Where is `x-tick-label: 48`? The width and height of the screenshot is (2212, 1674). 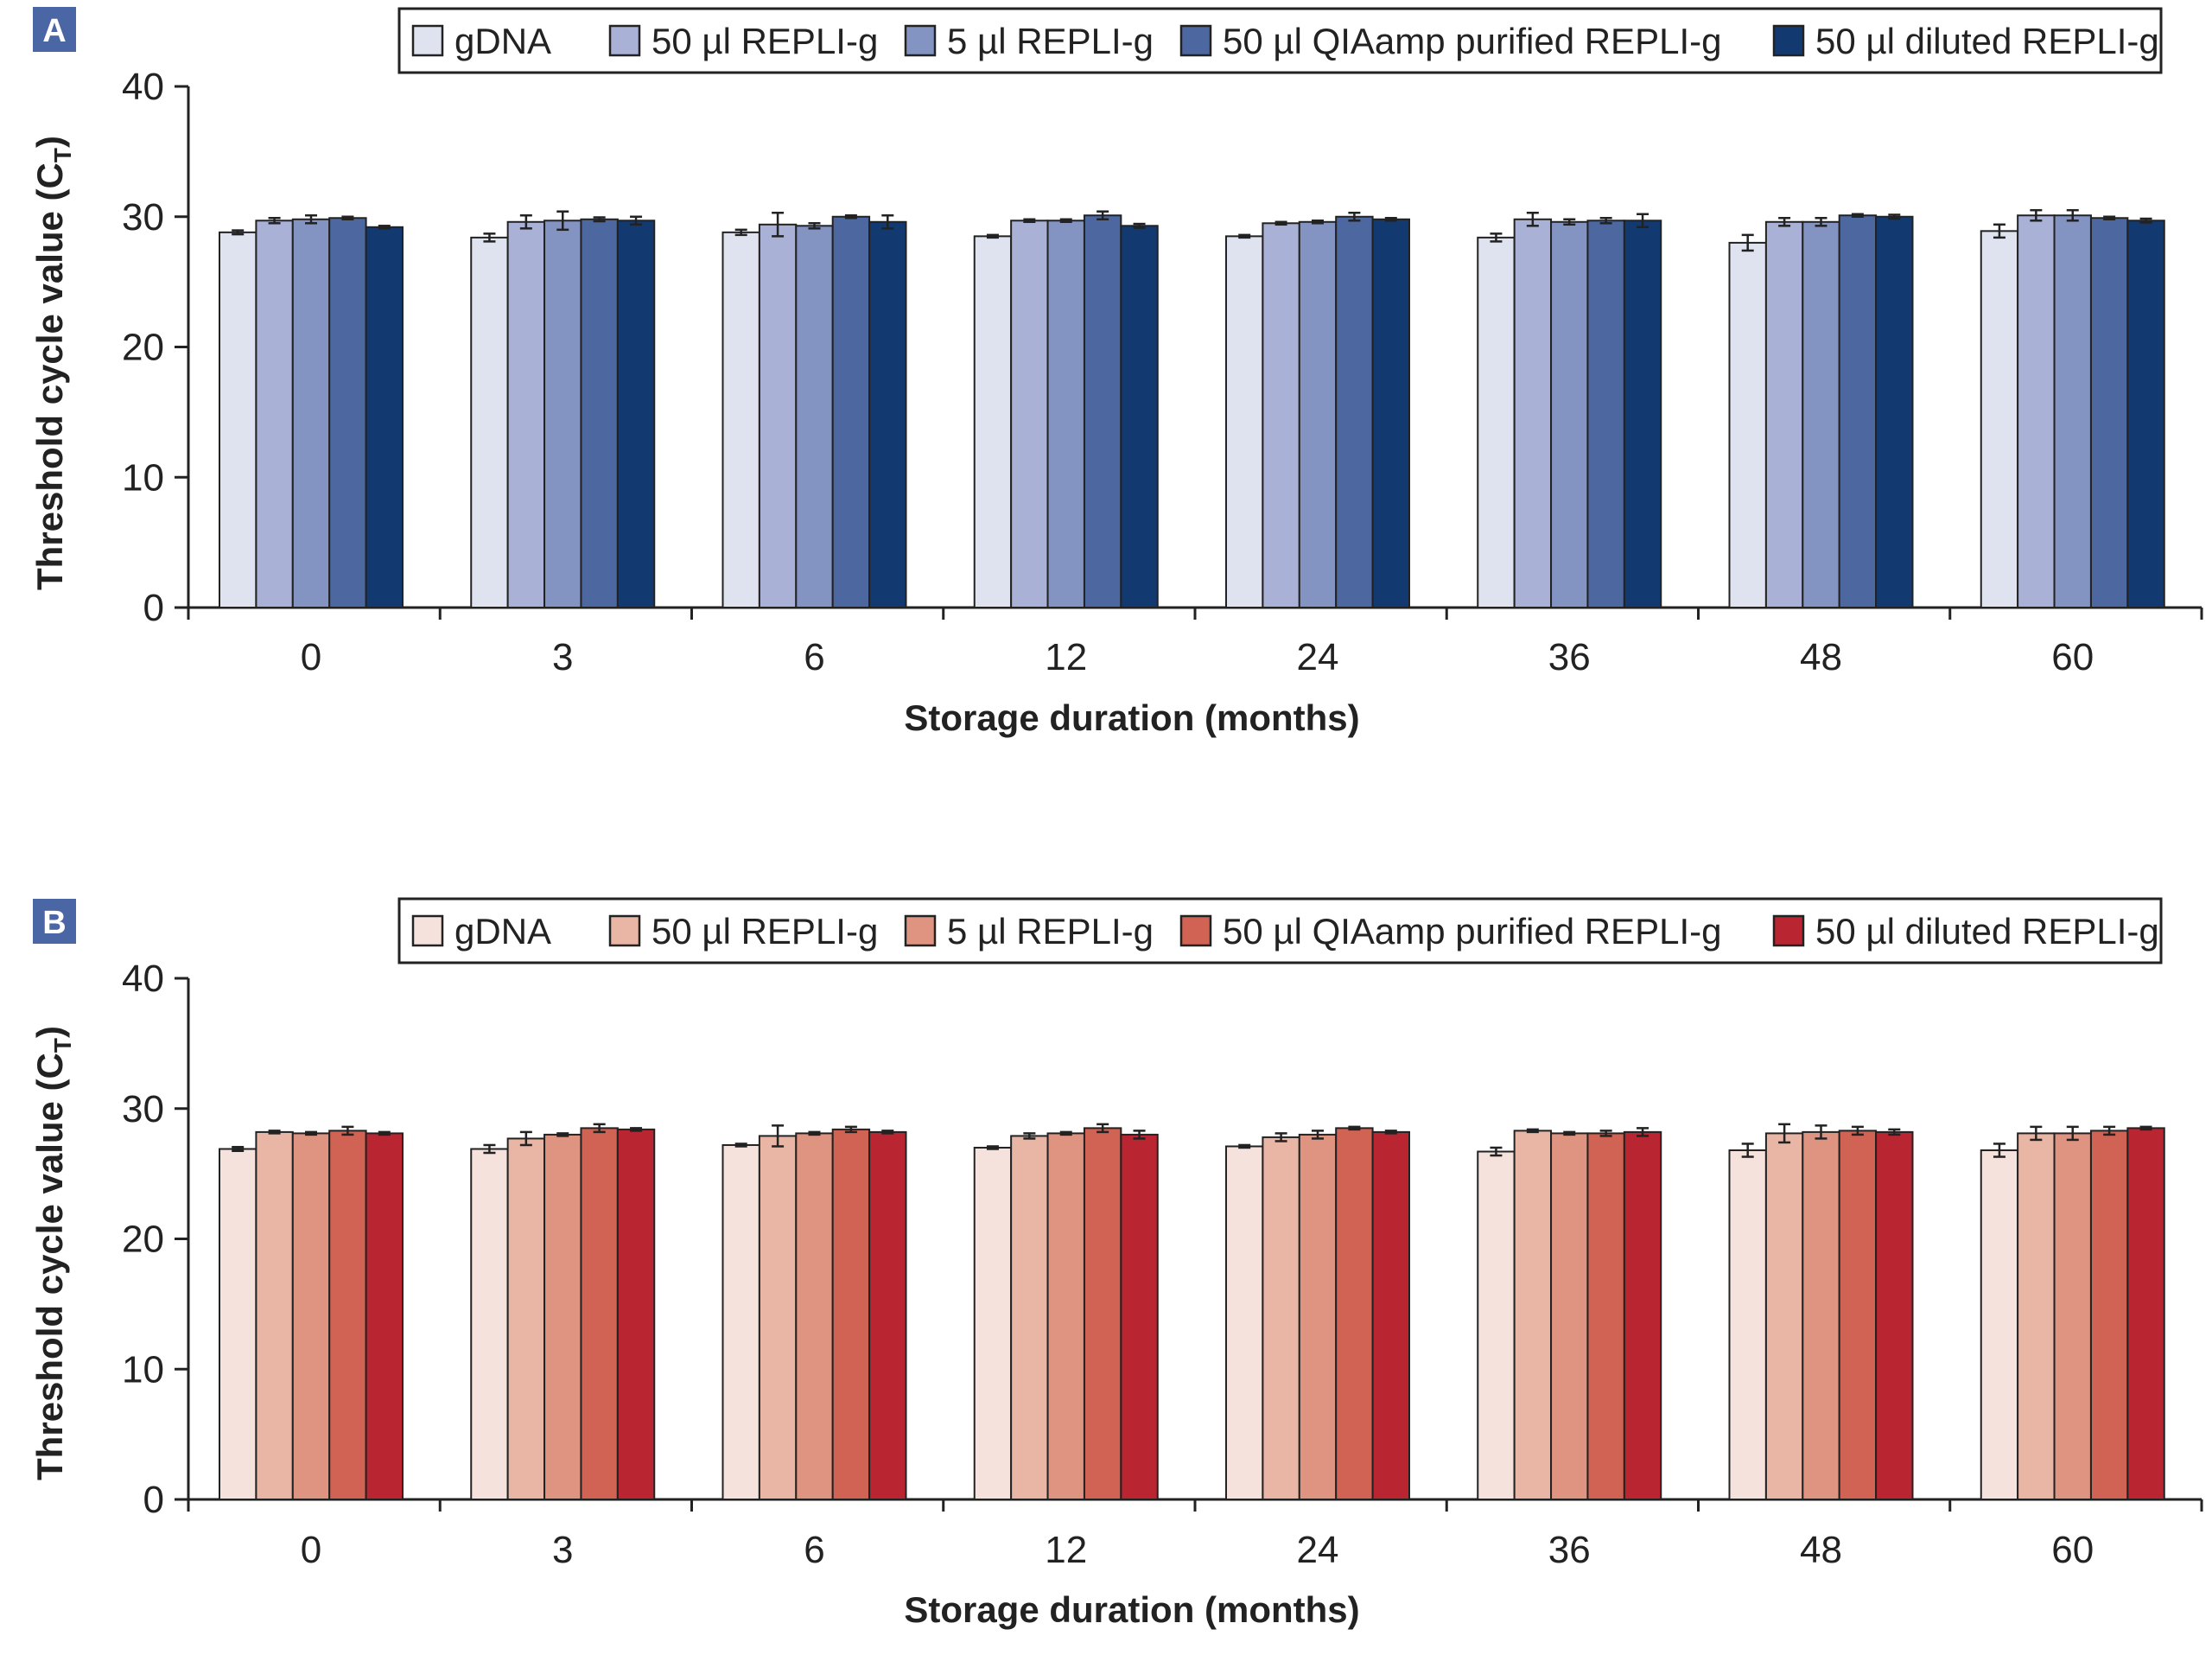
x-tick-label: 48 is located at coordinates (1821, 657).